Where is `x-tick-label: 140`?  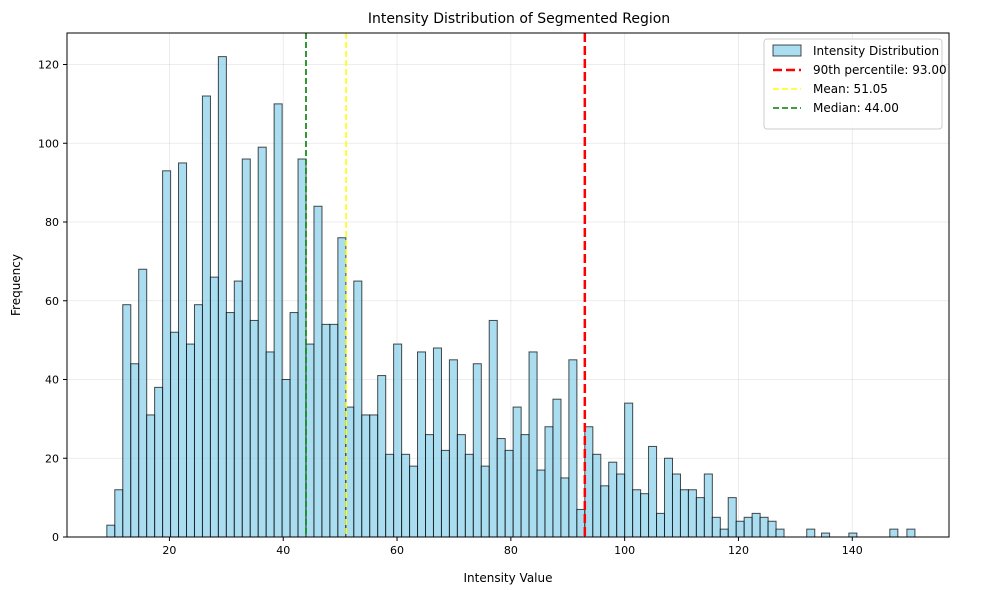
x-tick-label: 140 is located at coordinates (852, 550).